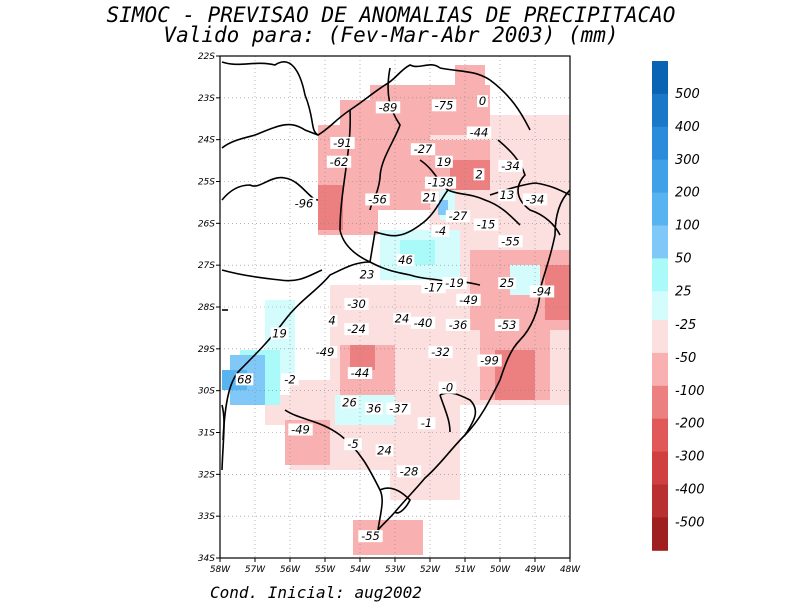 The height and width of the screenshot is (612, 792). What do you see at coordinates (206, 183) in the screenshot?
I see `lat-tick-label: 25S` at bounding box center [206, 183].